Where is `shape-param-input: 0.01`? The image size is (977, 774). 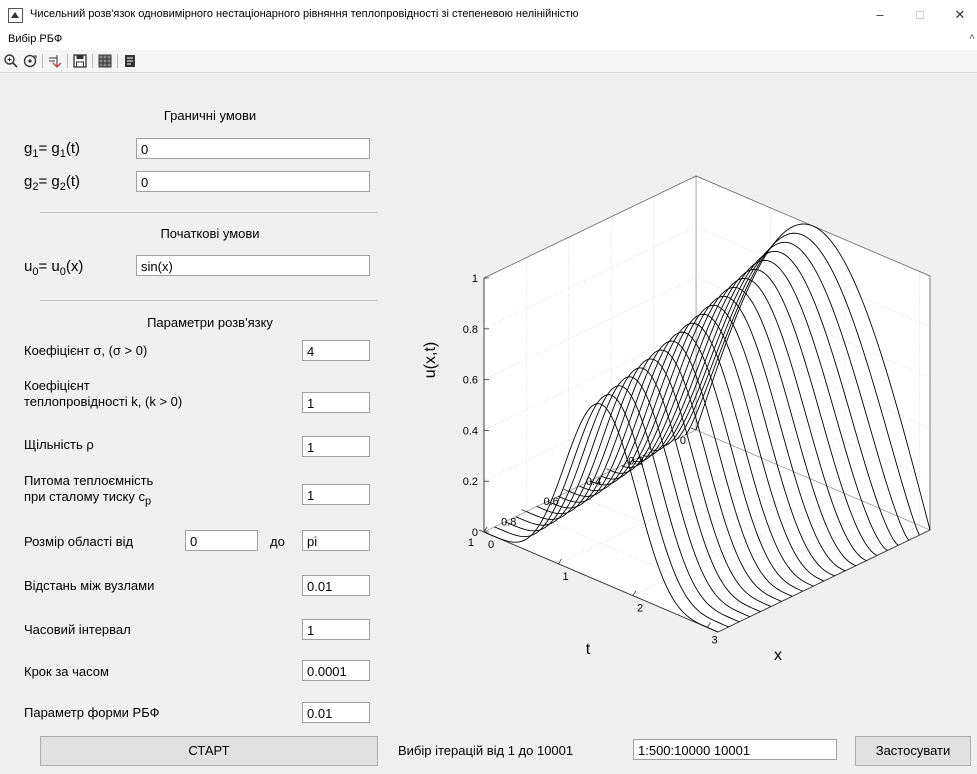 shape-param-input: 0.01 is located at coordinates (336, 712).